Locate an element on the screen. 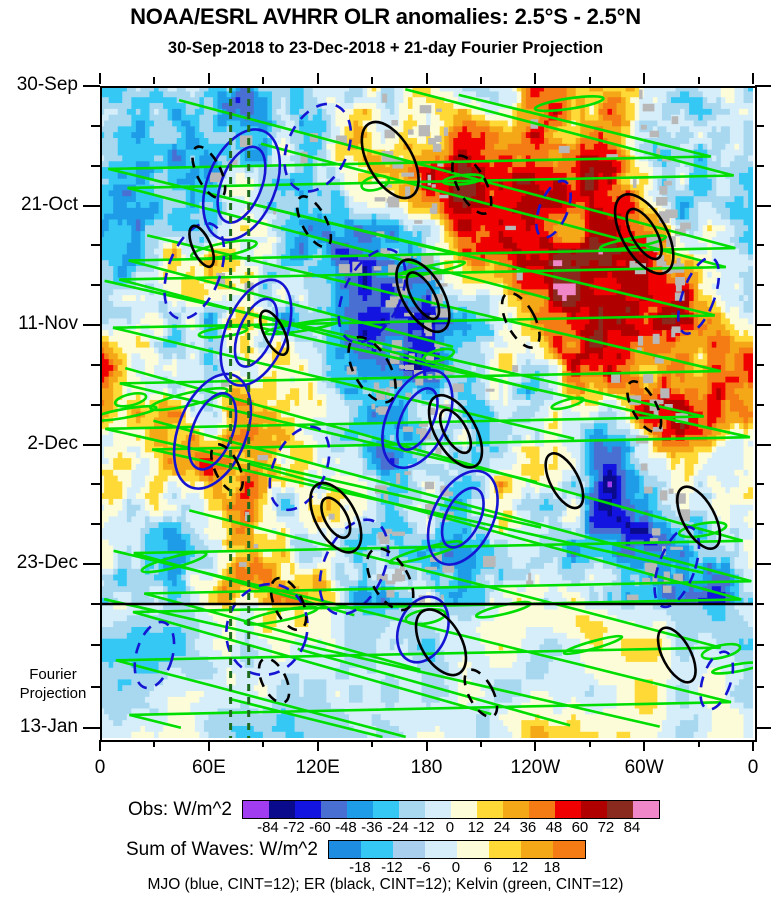 This screenshot has height=900, width=771. colorbar-tick-label: 72 is located at coordinates (606, 827).